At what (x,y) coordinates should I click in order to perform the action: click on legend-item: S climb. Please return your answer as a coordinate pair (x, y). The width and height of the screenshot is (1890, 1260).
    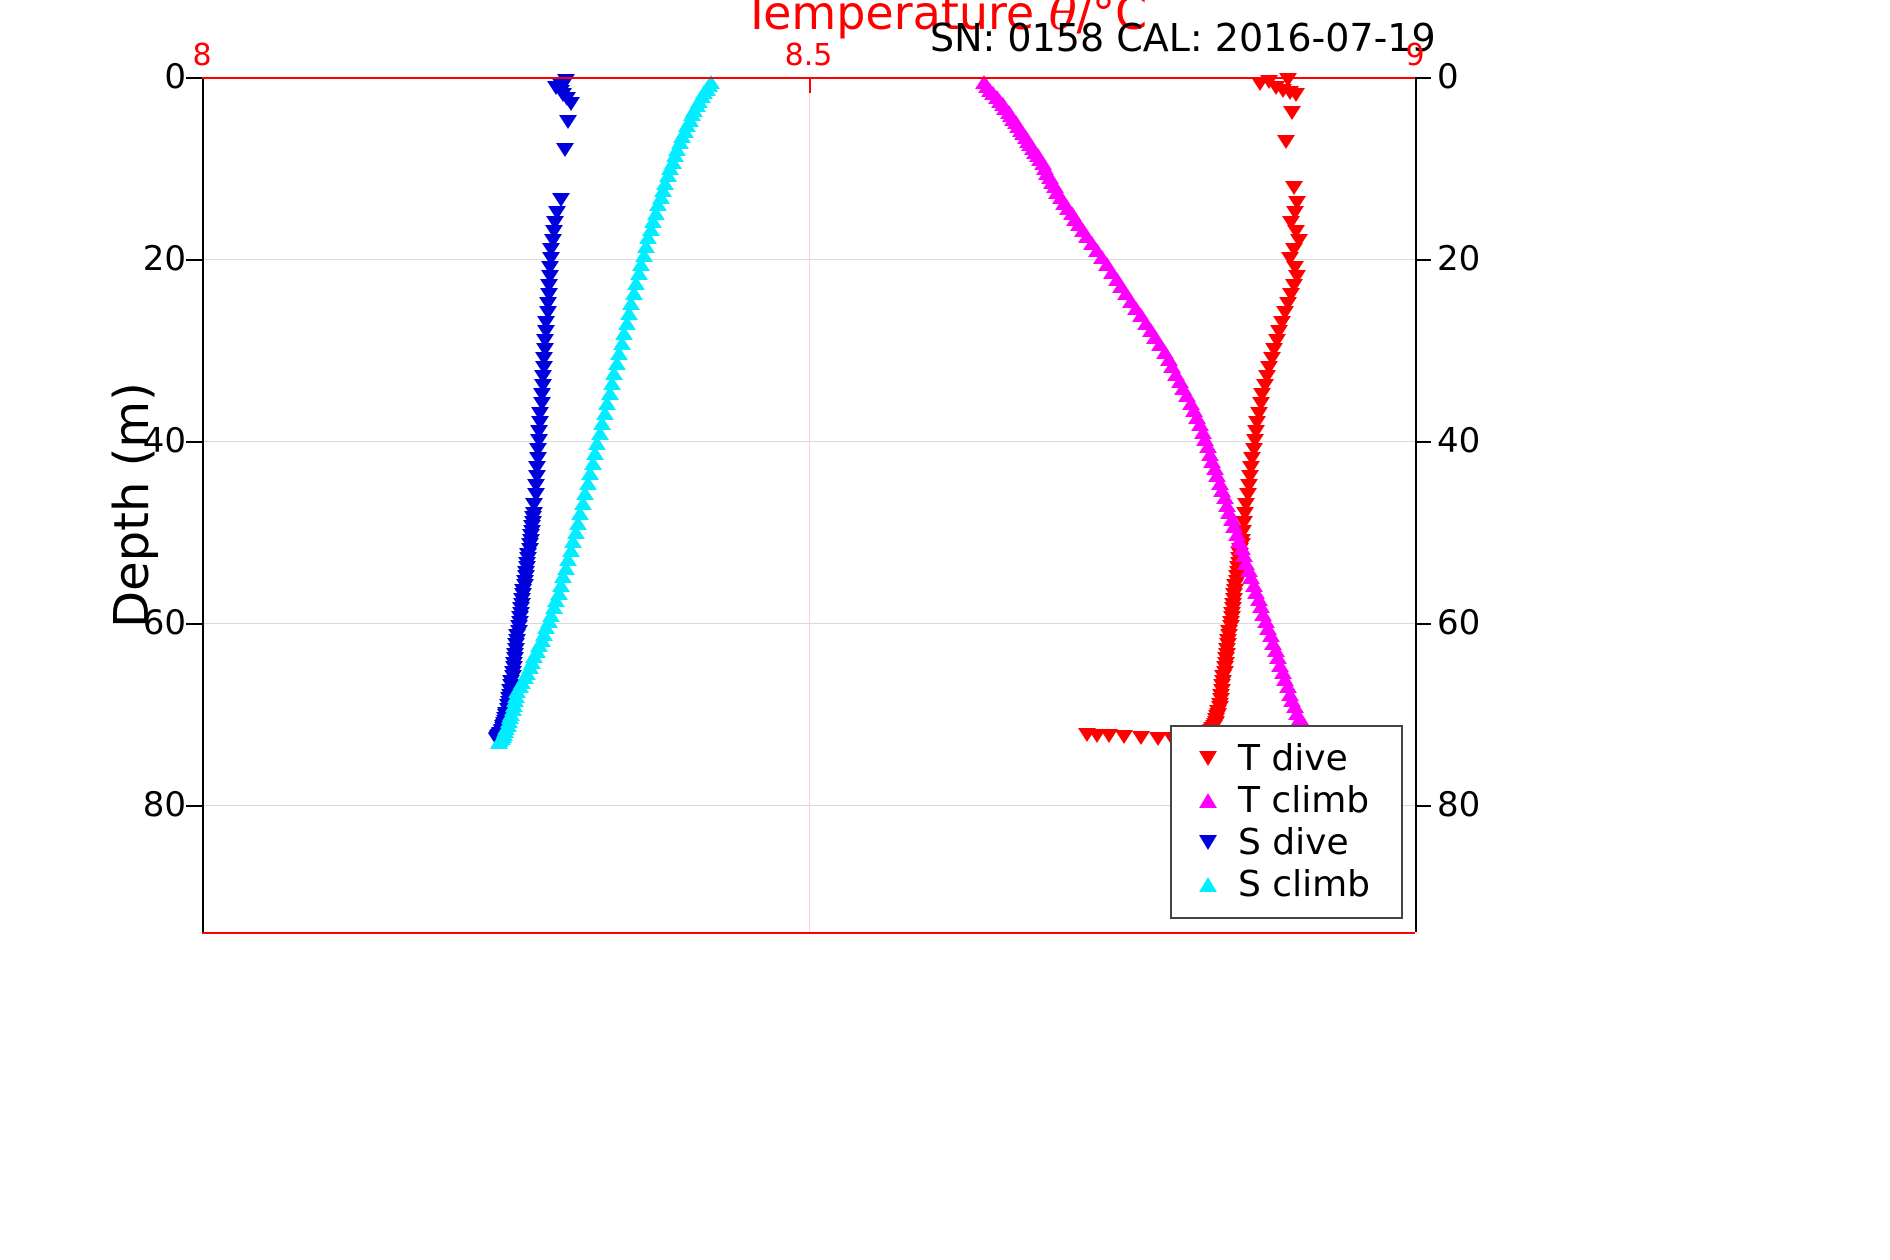
    Looking at the image, I should click on (1286, 884).